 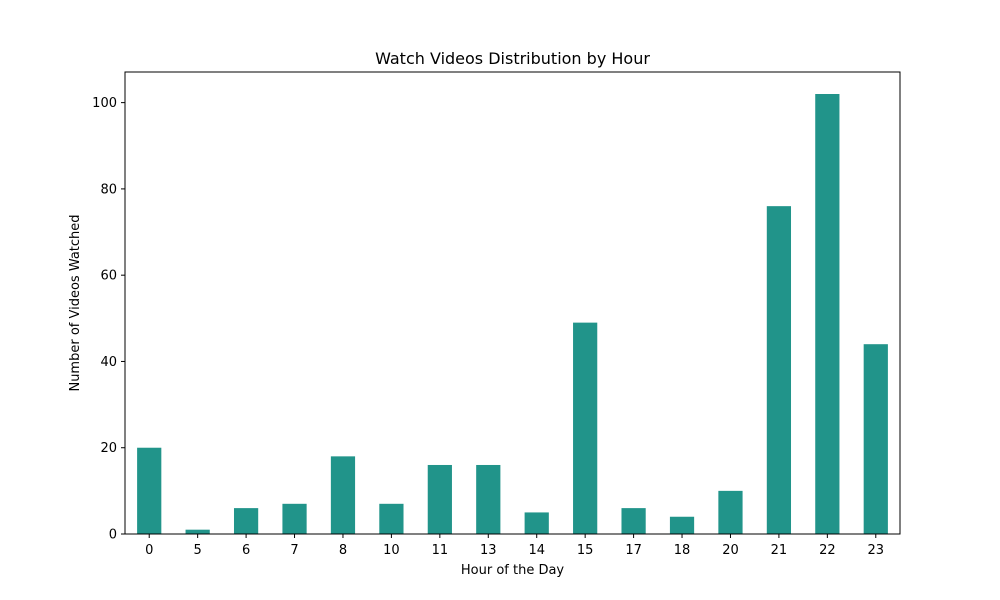 What do you see at coordinates (343, 550) in the screenshot?
I see `x-tick-label-8: 8` at bounding box center [343, 550].